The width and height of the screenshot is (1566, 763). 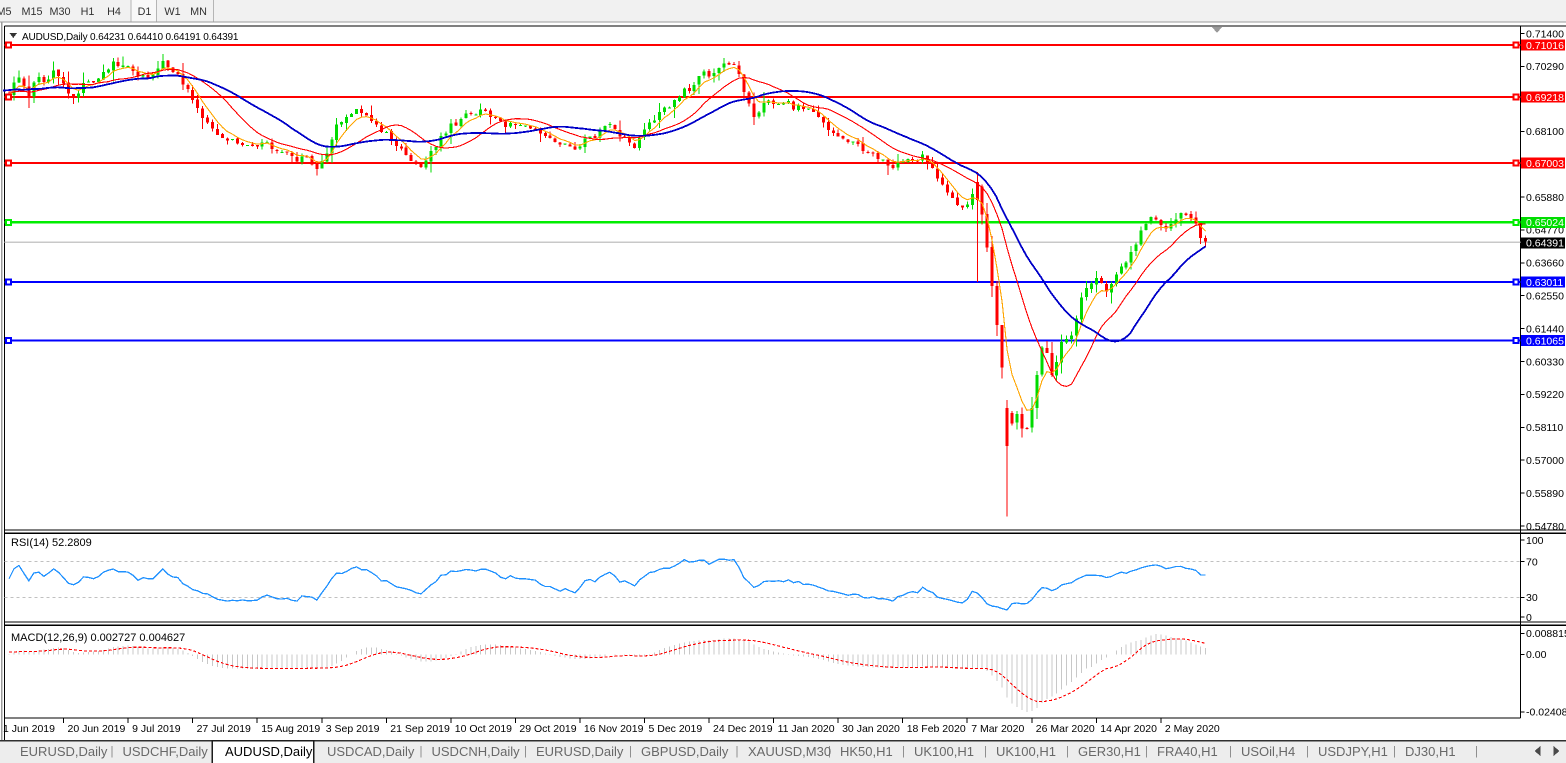 I want to click on svg-text: 29 Oct 2019, so click(x=547, y=729).